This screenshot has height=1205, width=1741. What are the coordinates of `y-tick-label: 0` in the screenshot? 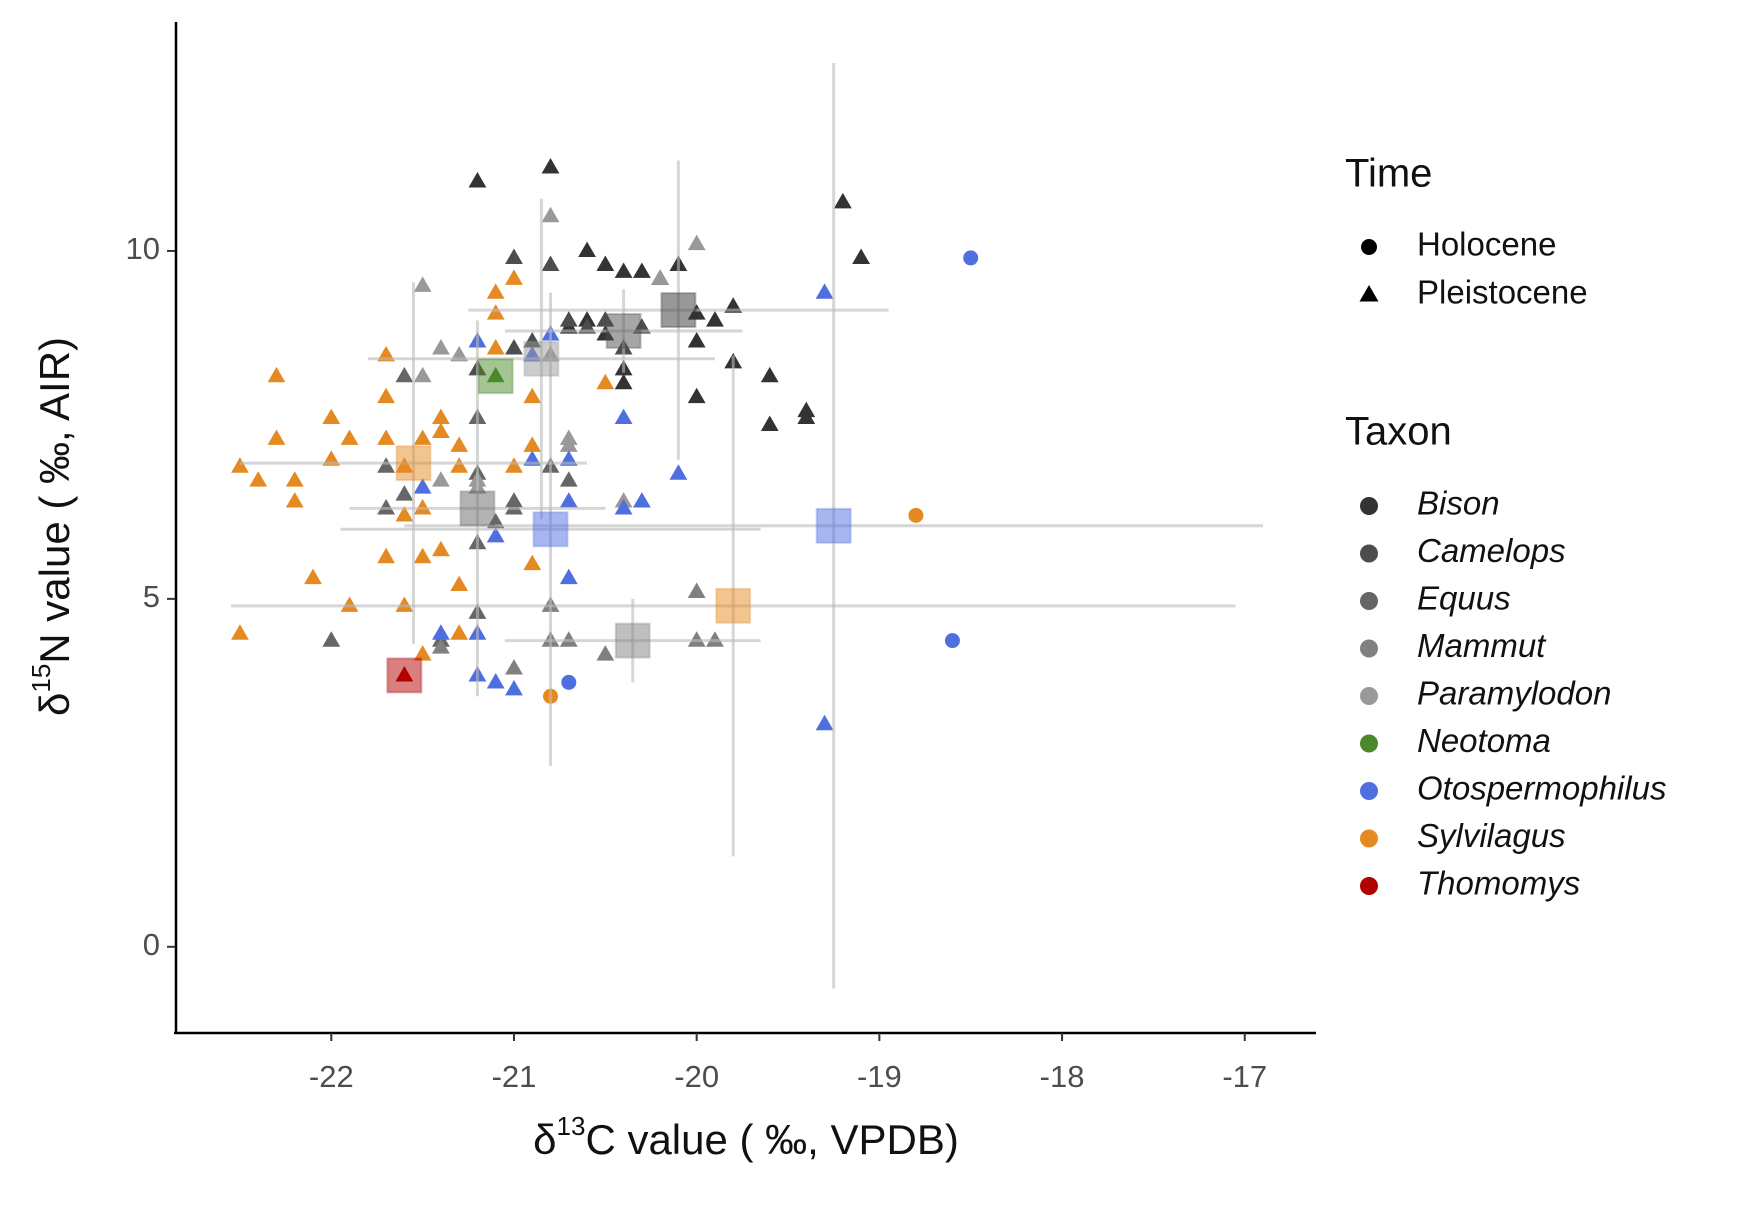 It's located at (151, 944).